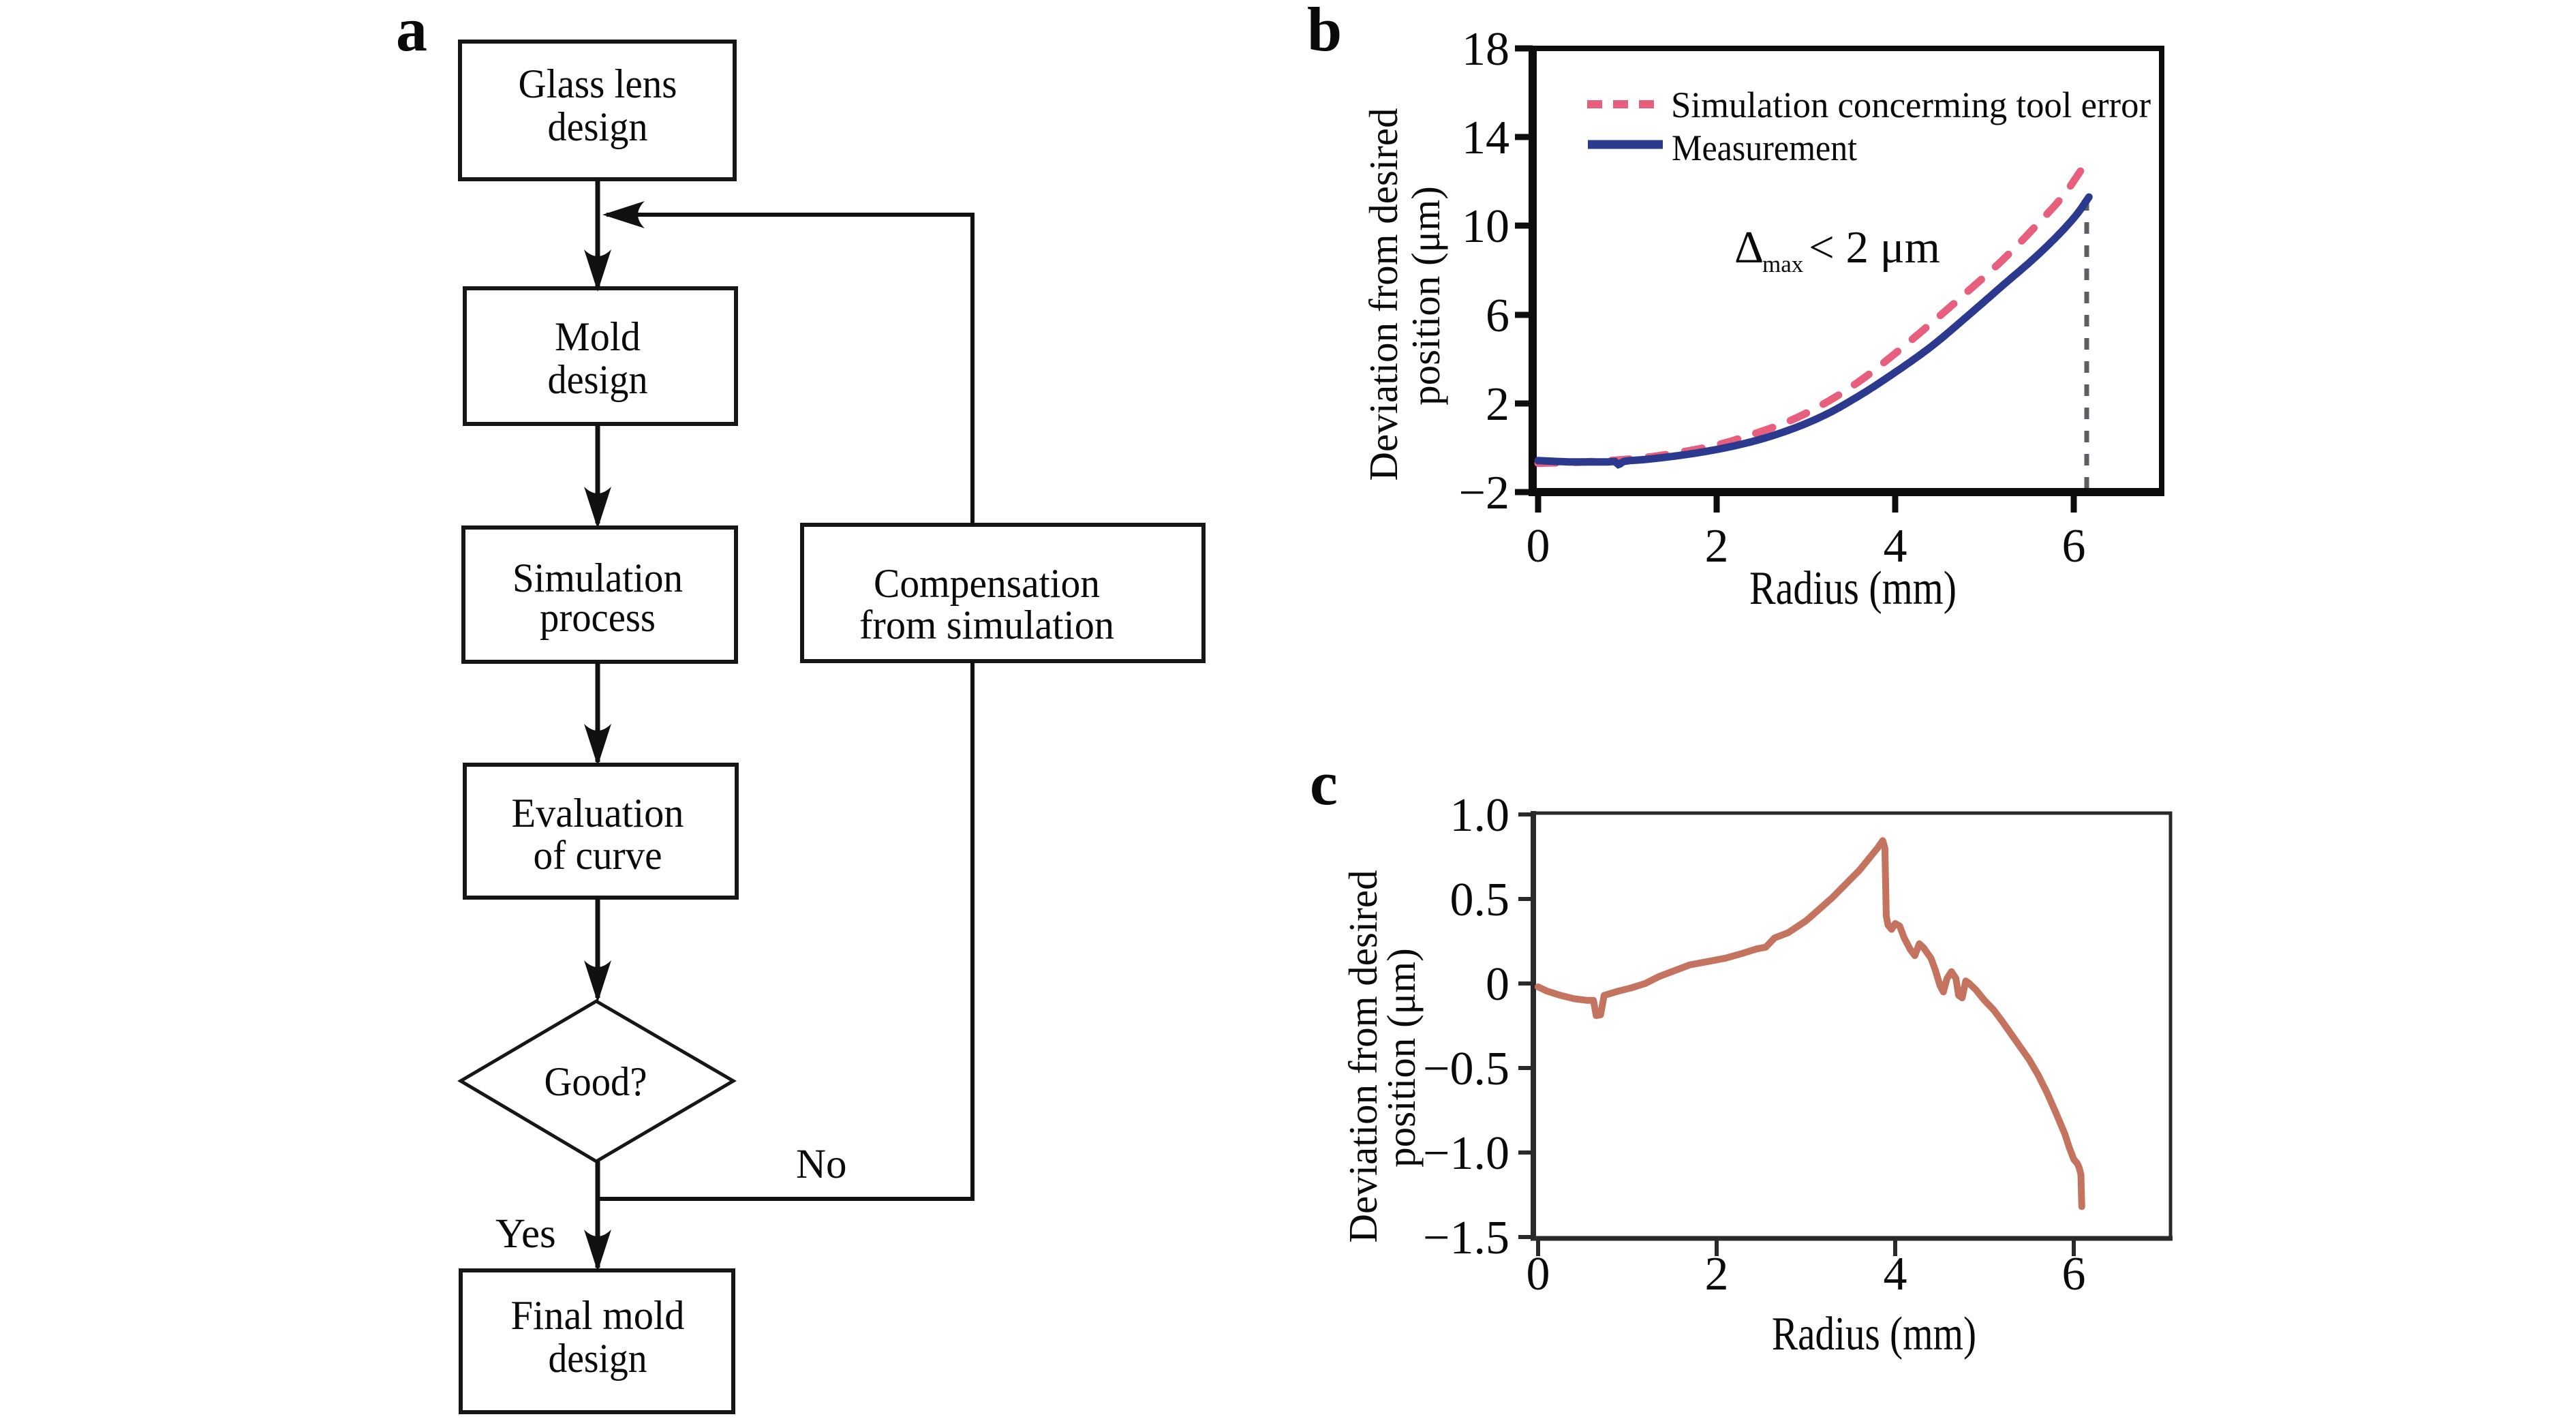  What do you see at coordinates (598, 336) in the screenshot?
I see `svg-text: Mold` at bounding box center [598, 336].